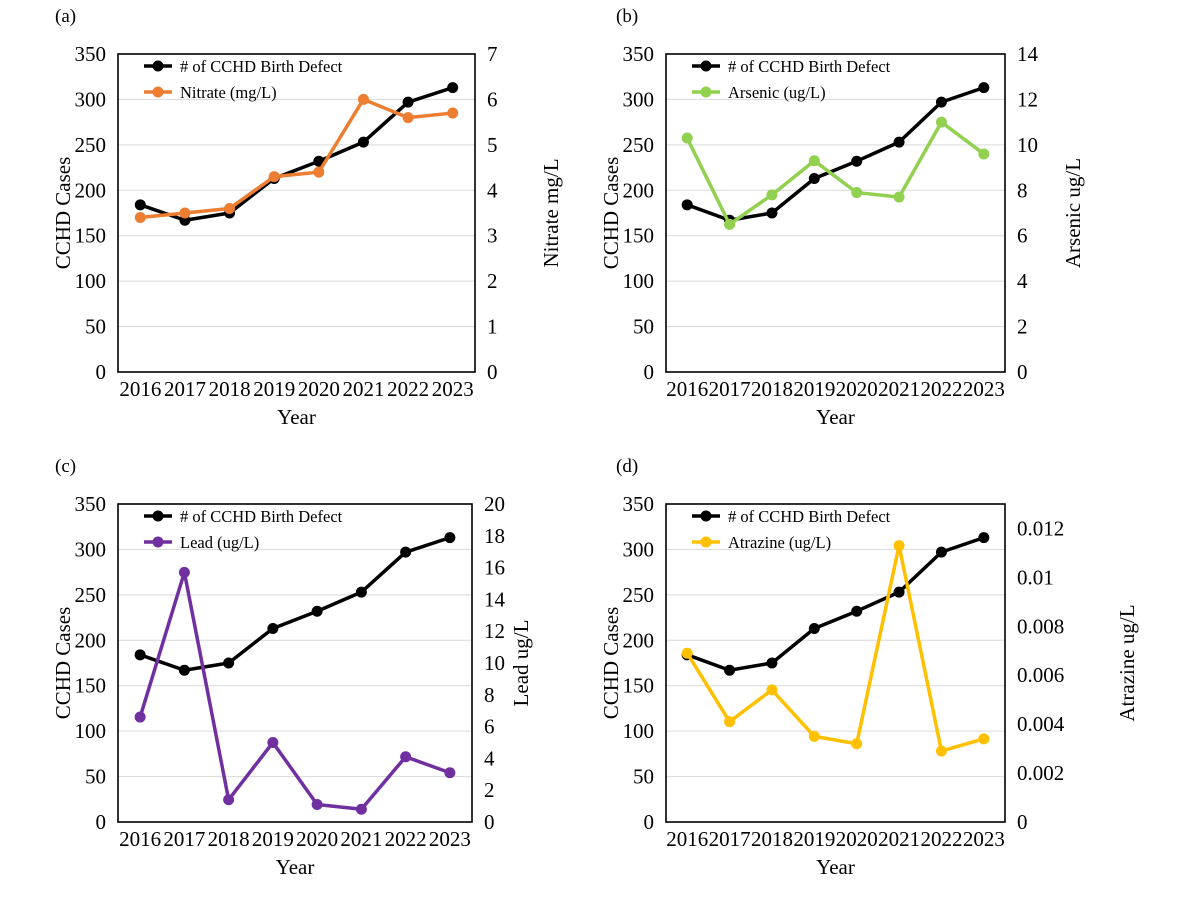 The height and width of the screenshot is (900, 1200). I want to click on right-axis-tick-label: 6, so click(492, 99).